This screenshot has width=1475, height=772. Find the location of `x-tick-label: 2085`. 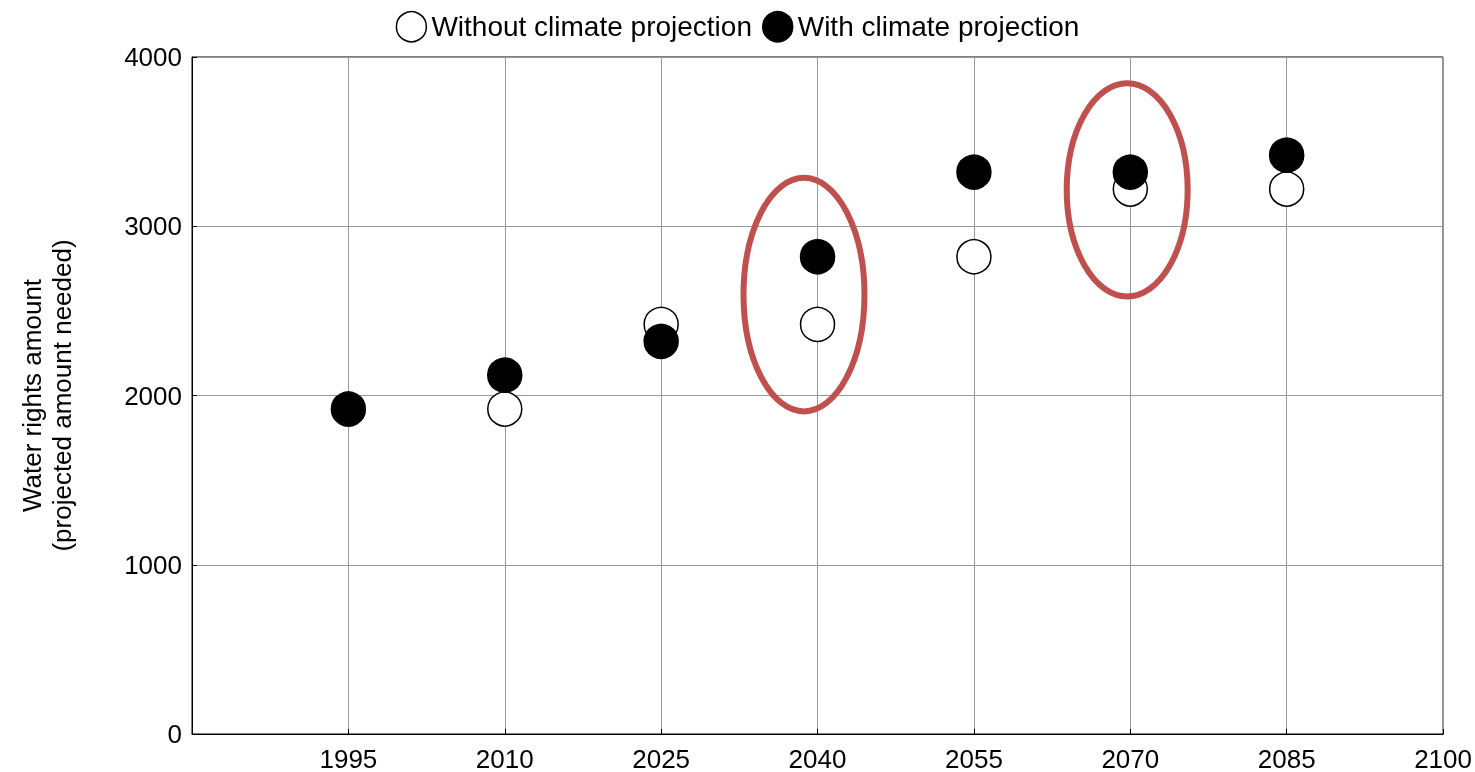

x-tick-label: 2085 is located at coordinates (1286, 758).